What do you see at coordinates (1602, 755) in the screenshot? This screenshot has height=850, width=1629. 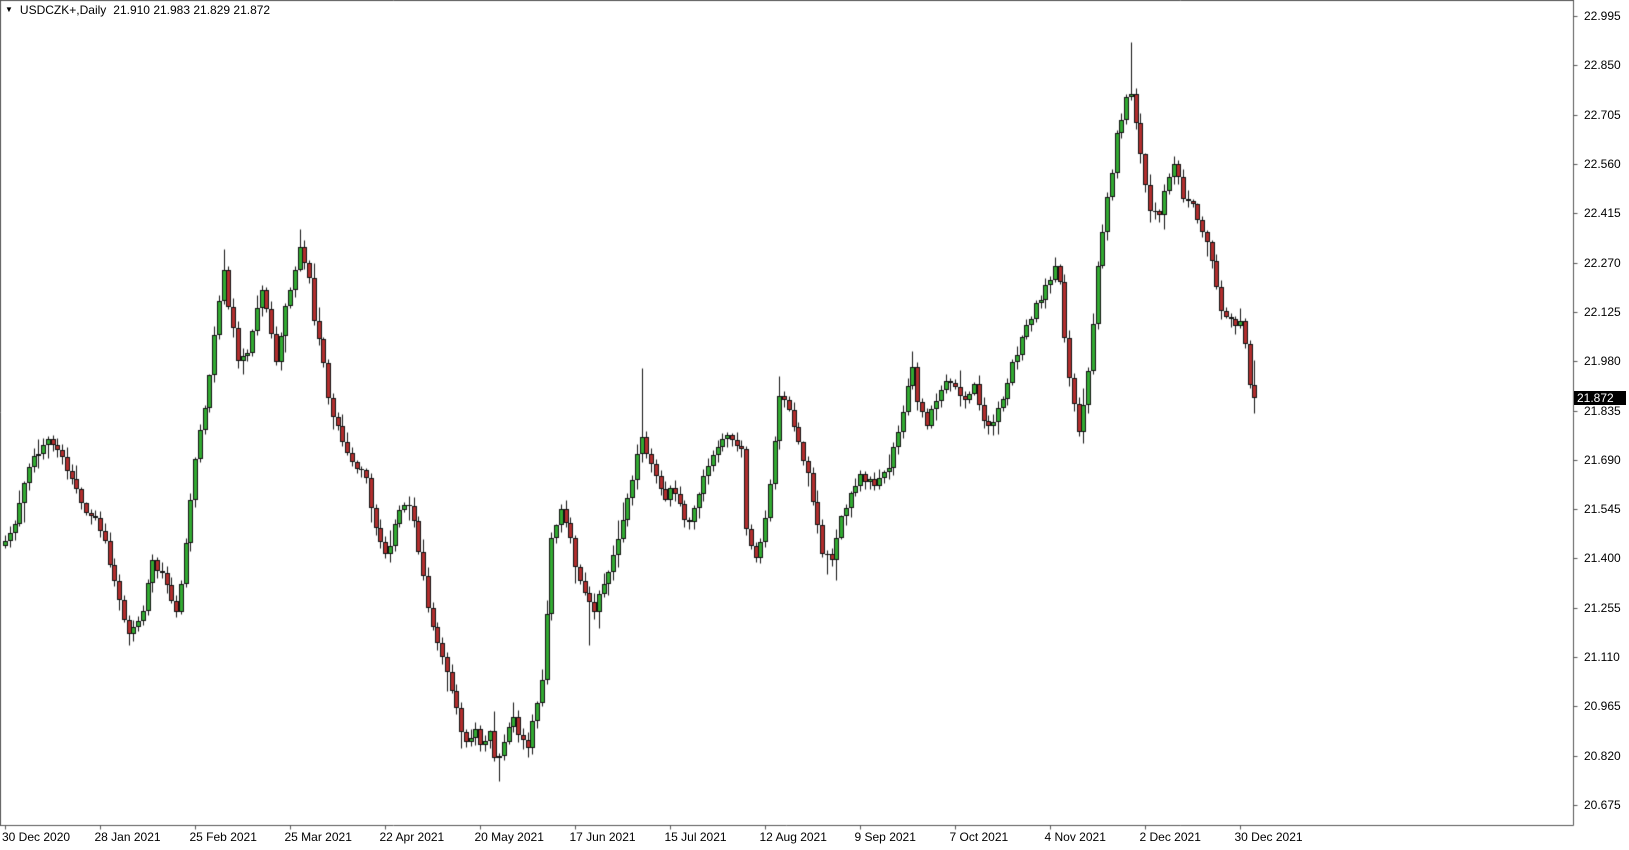 I see `price-tick-label: 20.820` at bounding box center [1602, 755].